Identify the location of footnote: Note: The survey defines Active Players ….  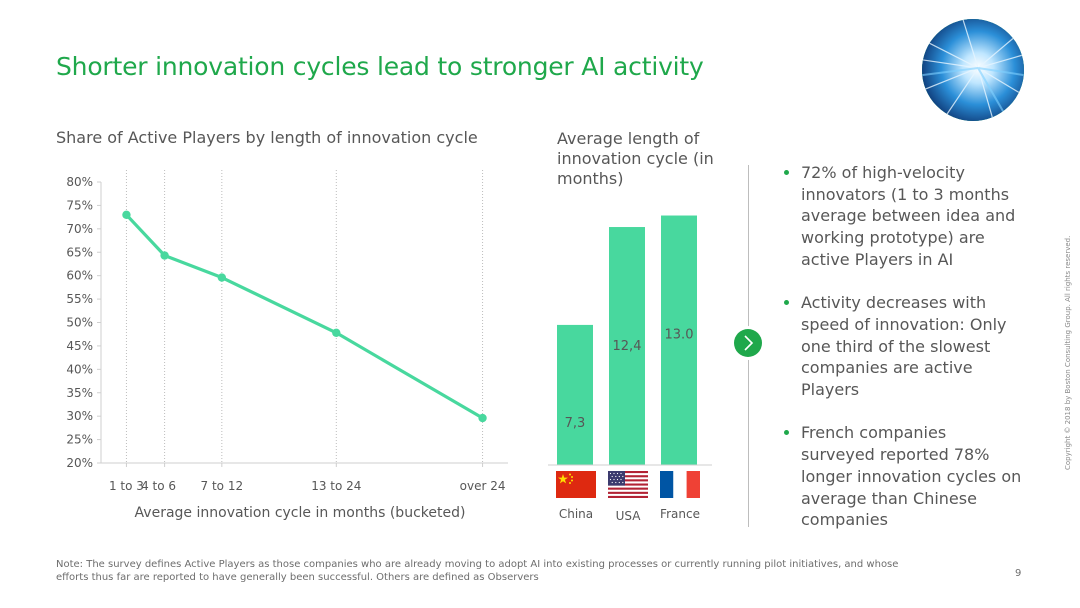
(477, 571).